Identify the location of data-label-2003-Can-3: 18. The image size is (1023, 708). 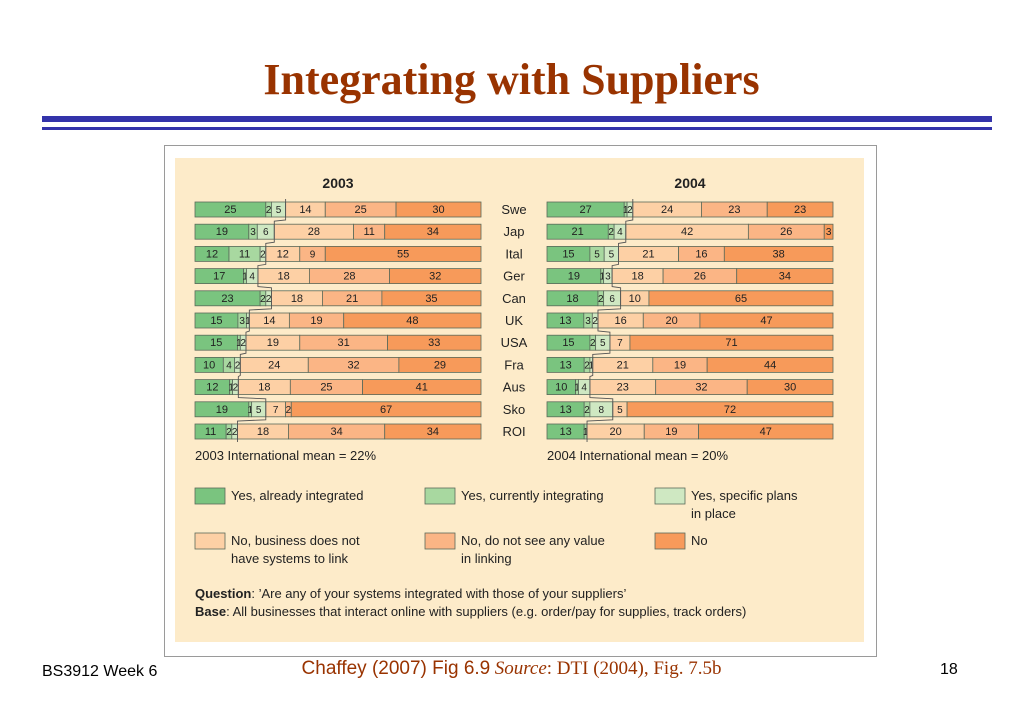
(297, 299).